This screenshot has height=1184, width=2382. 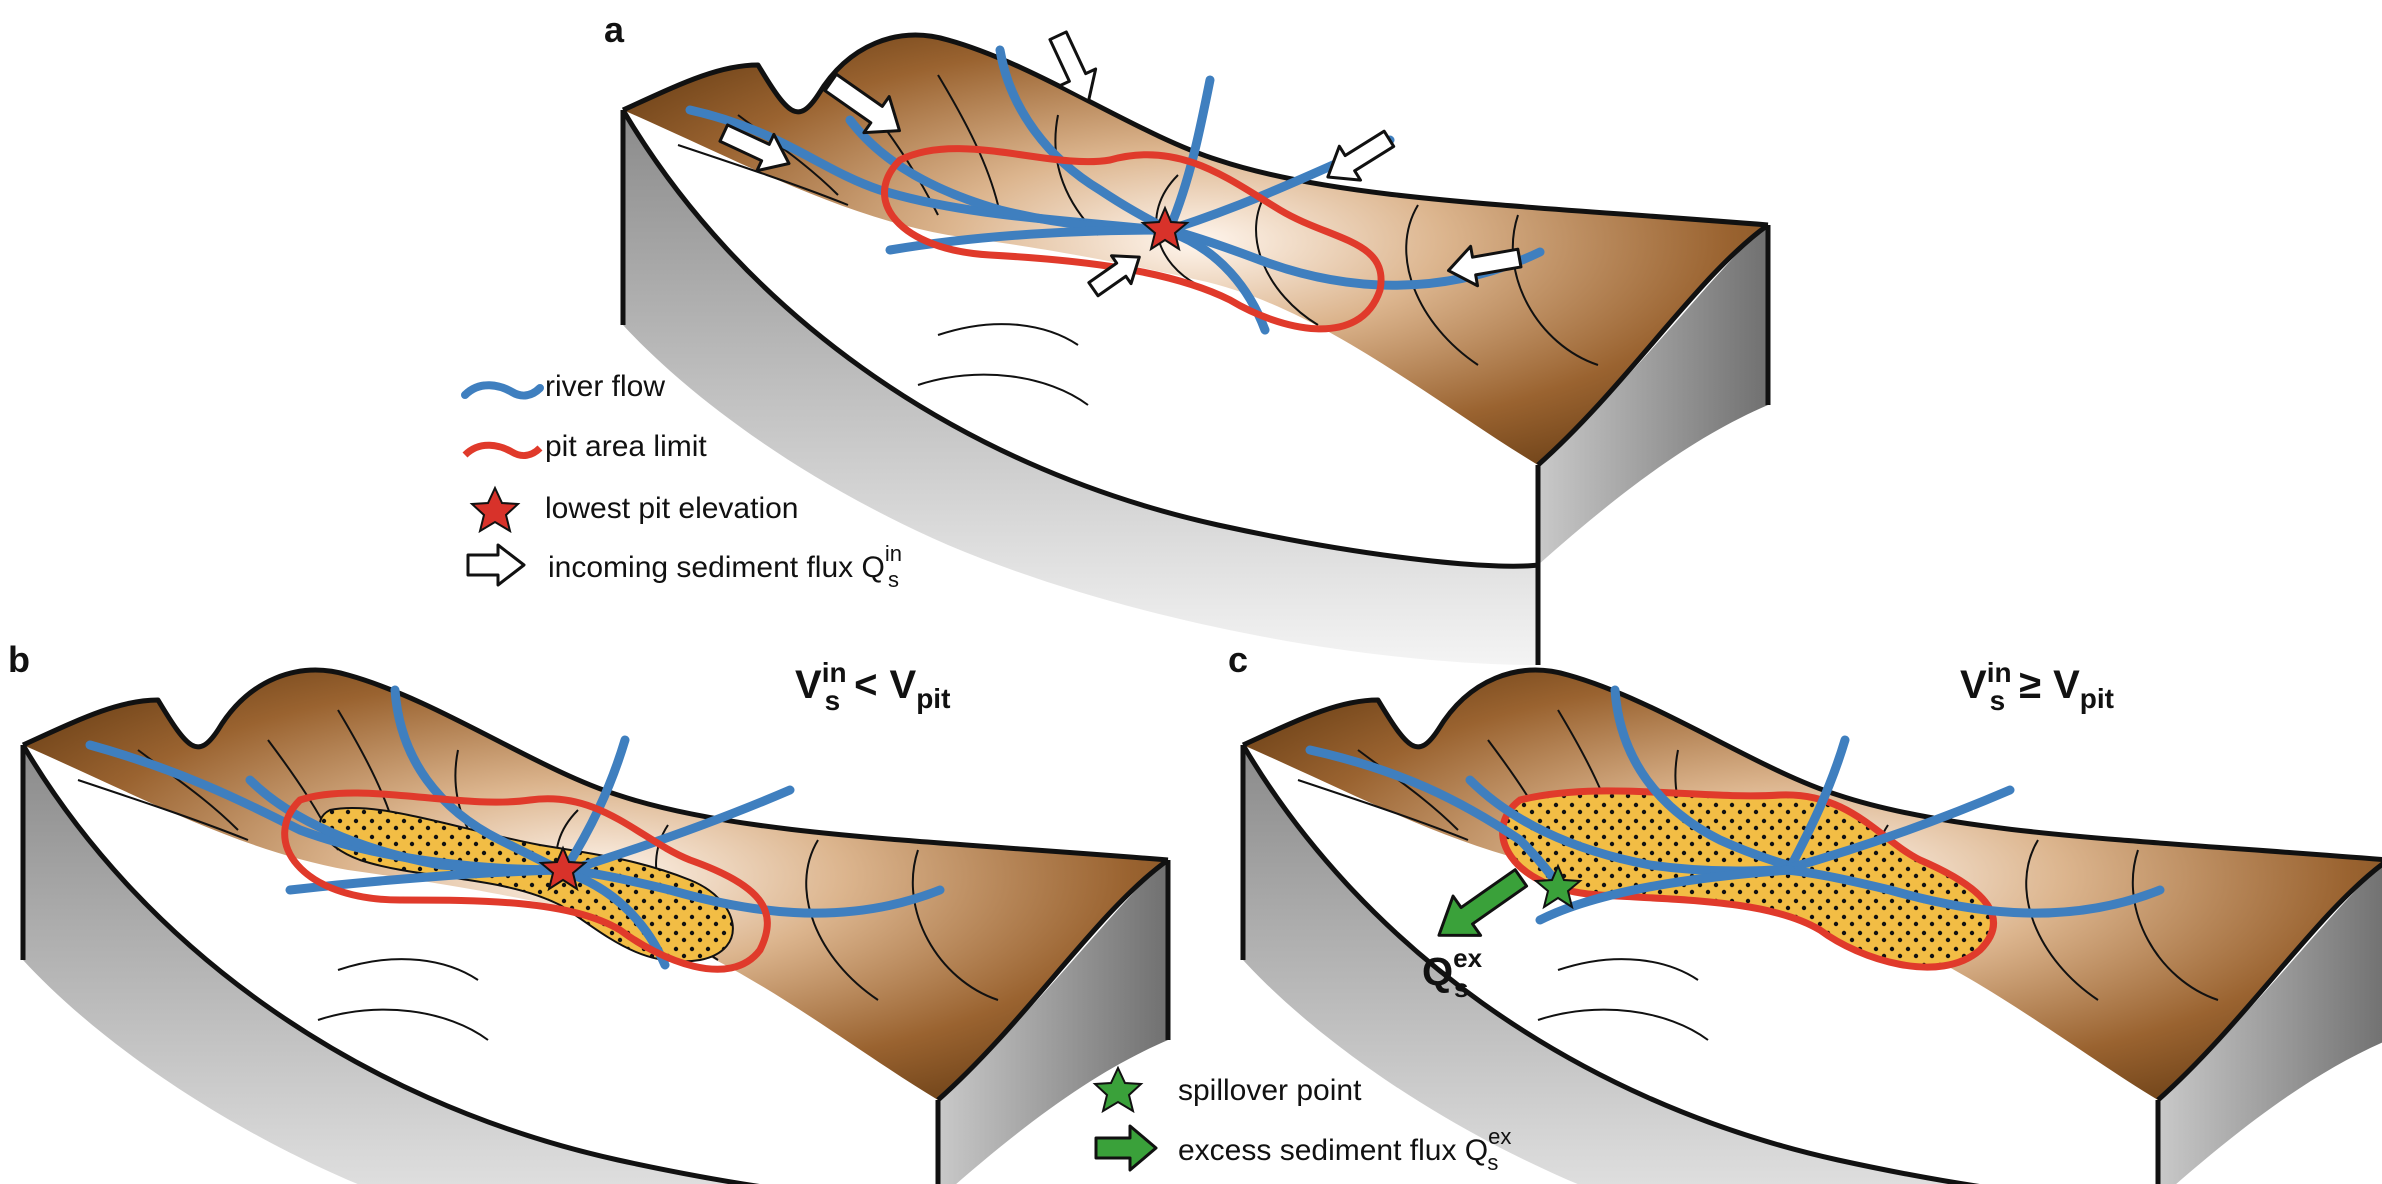 What do you see at coordinates (1270, 1090) in the screenshot?
I see `legend-spillover: spillover point` at bounding box center [1270, 1090].